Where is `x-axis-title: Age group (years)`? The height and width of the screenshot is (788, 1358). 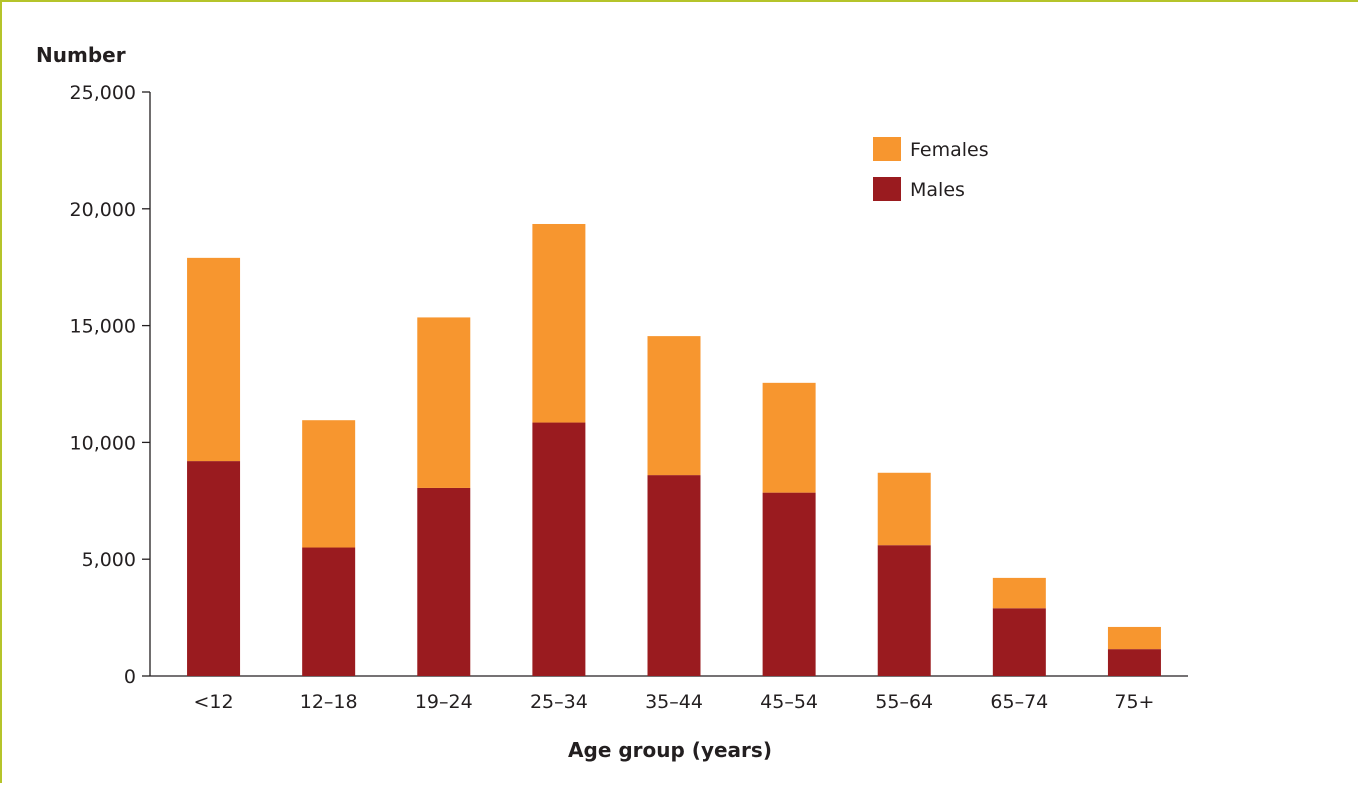
x-axis-title: Age group (years) is located at coordinates (670, 750).